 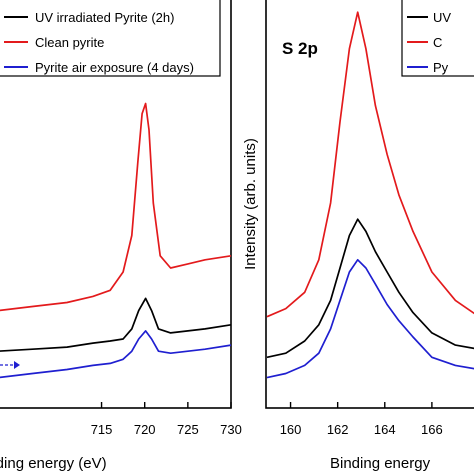 I want to click on fe2p-legend-label-2: Pyrite air exposure (4 days), so click(x=114, y=67).